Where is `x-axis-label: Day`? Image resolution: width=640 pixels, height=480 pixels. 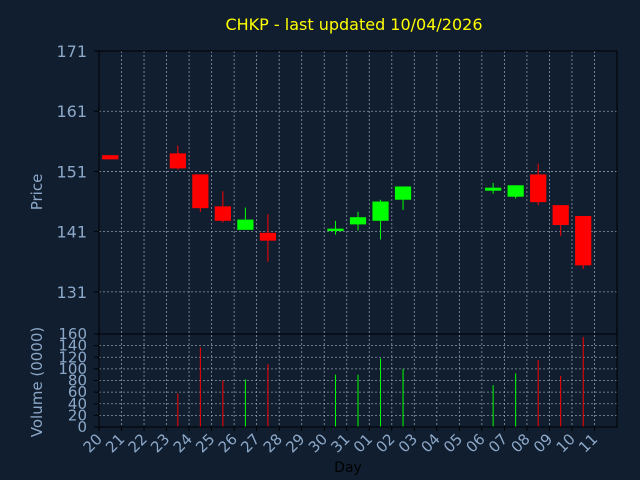 x-axis-label: Day is located at coordinates (348, 468).